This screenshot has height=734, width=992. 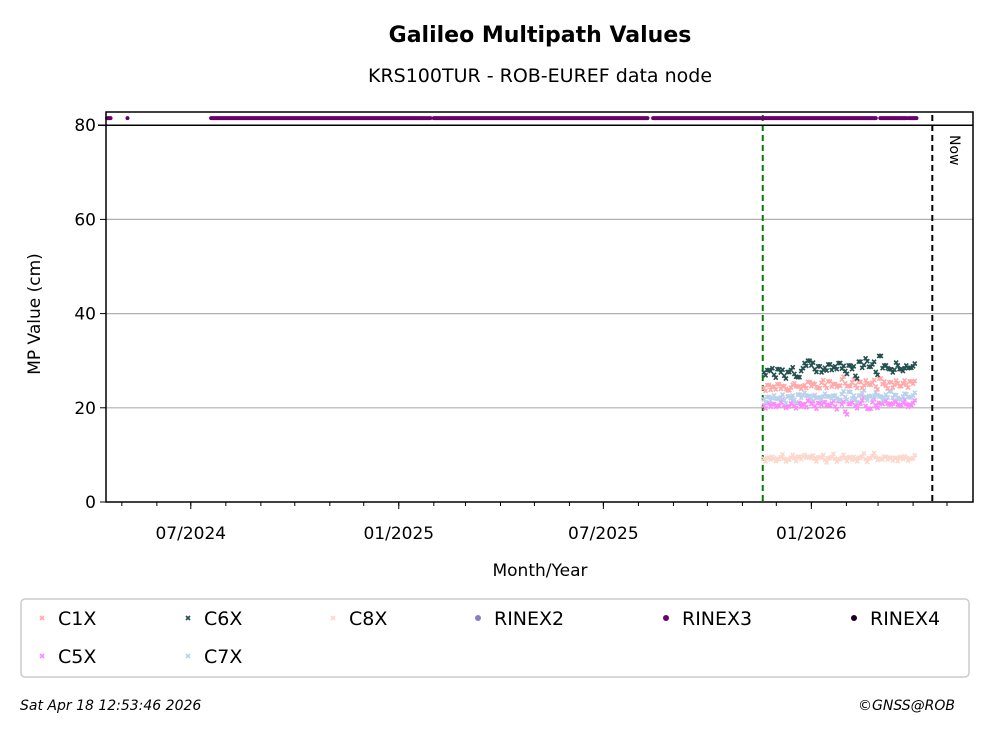 What do you see at coordinates (854, 618) in the screenshot?
I see `legend-marker-RINEX4` at bounding box center [854, 618].